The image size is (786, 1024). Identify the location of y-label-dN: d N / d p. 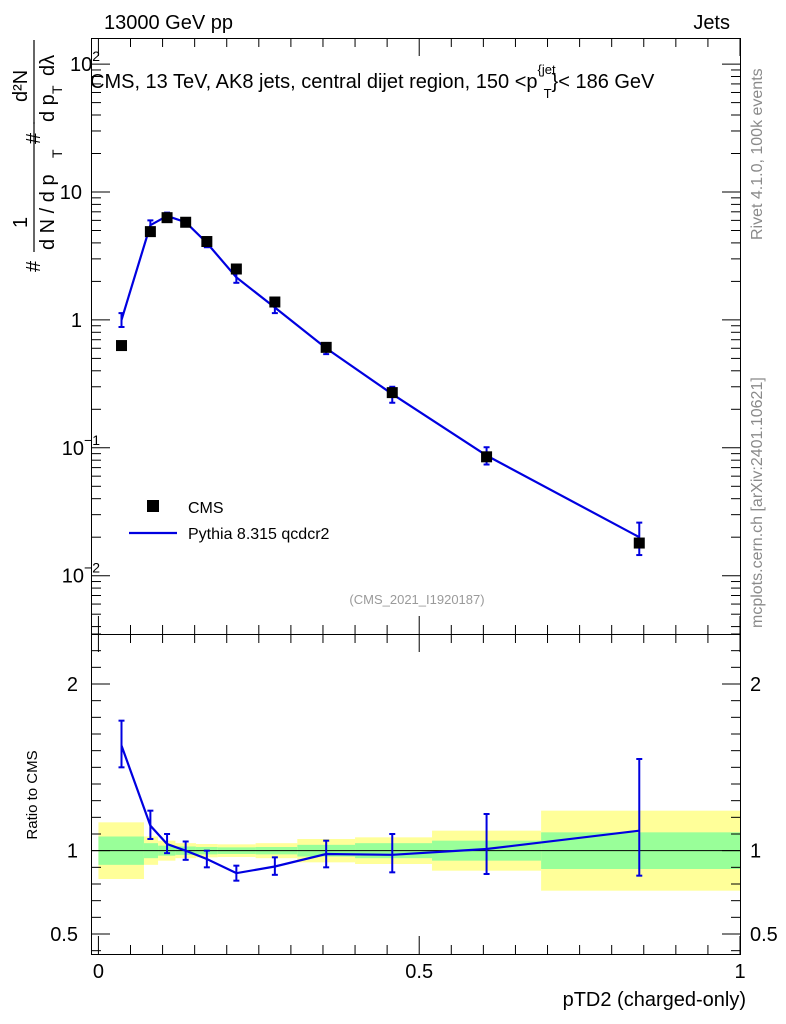
(48, 212).